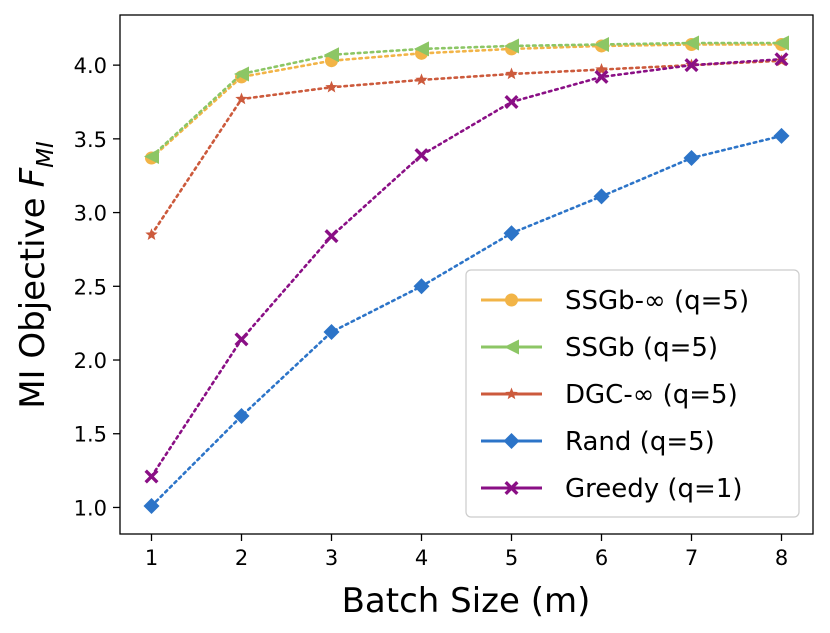 Image resolution: width=830 pixels, height=633 pixels. What do you see at coordinates (331, 558) in the screenshot?
I see `x-tick-label: 3` at bounding box center [331, 558].